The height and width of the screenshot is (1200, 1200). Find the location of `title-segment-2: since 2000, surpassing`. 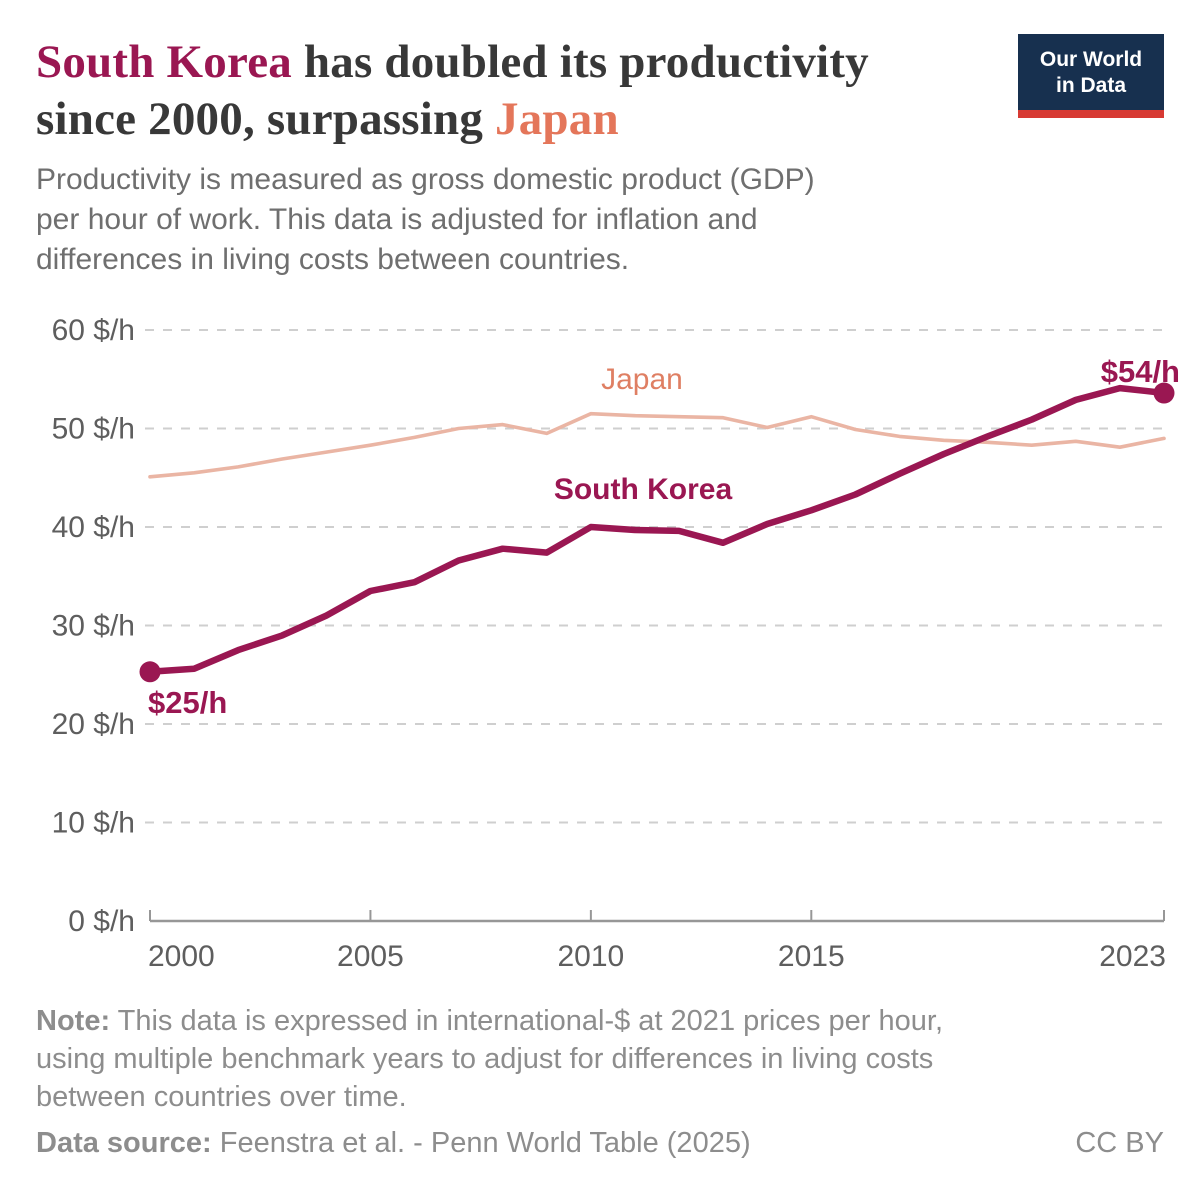

title-segment-2: since 2000, surpassing is located at coordinates (266, 119).